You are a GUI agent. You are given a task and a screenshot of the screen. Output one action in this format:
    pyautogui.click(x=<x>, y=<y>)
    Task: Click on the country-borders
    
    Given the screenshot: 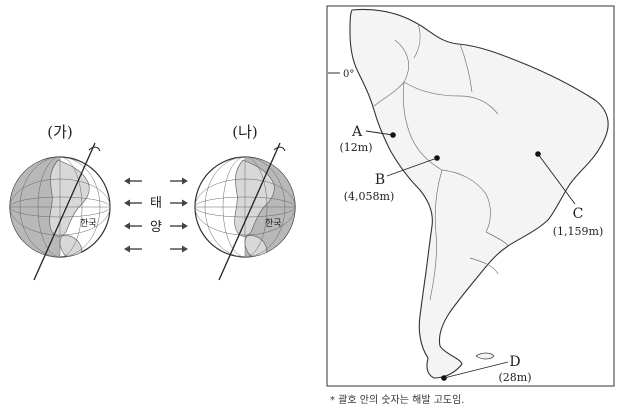 What is the action you would take?
    pyautogui.click(x=441, y=162)
    